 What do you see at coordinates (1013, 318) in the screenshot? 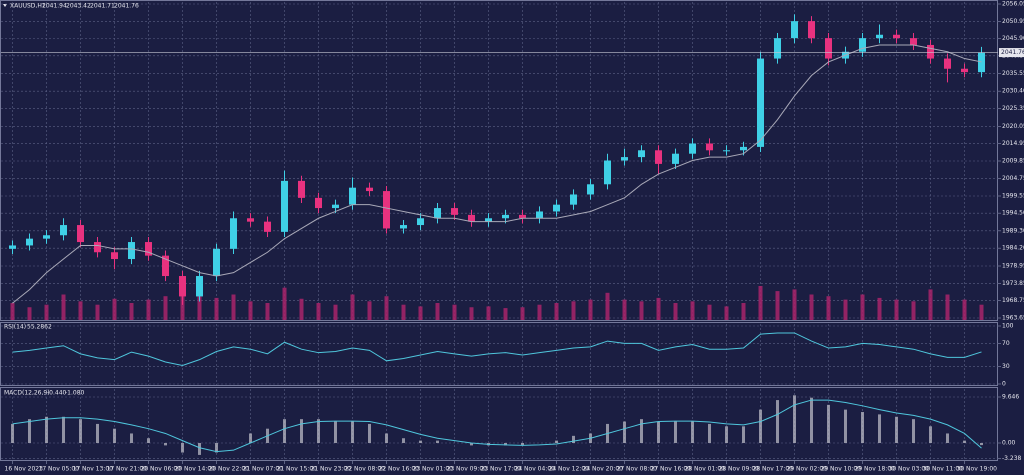
I see `y-tick-label: 1963.65` at bounding box center [1013, 318].